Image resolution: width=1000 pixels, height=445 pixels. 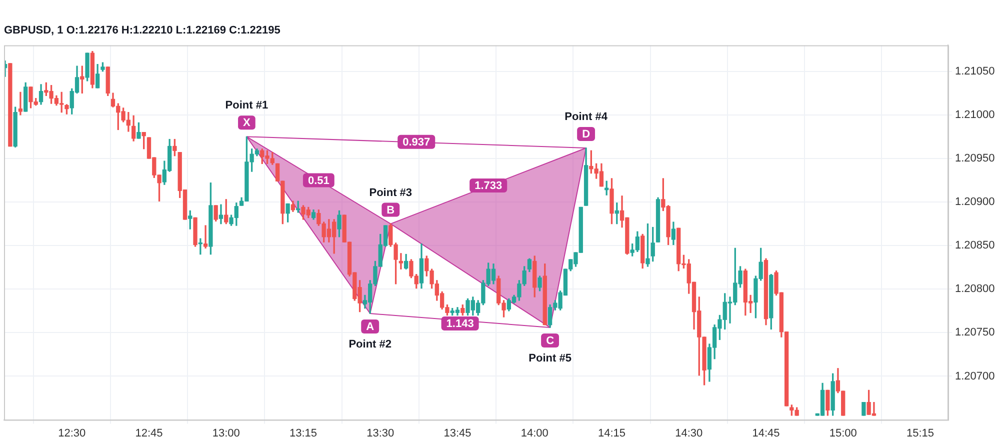 I want to click on x-tick-label: 14:15, so click(x=612, y=433).